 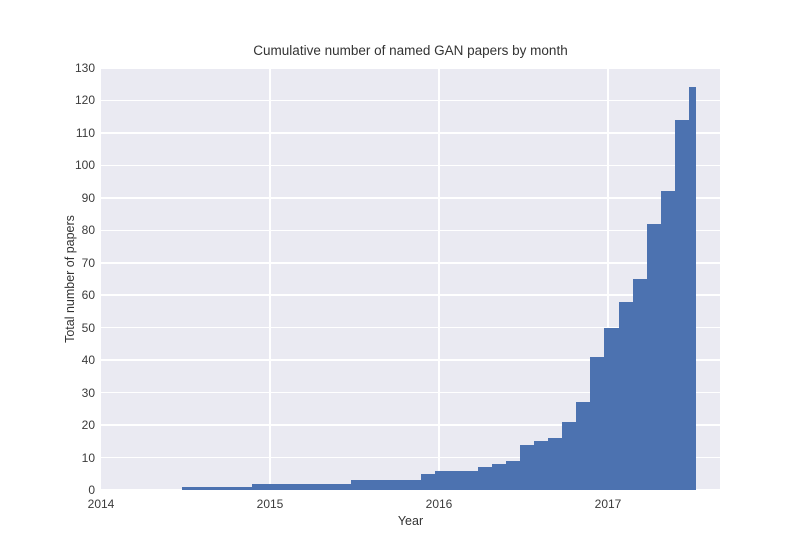 What do you see at coordinates (270, 504) in the screenshot?
I see `x-tick-label: 2015` at bounding box center [270, 504].